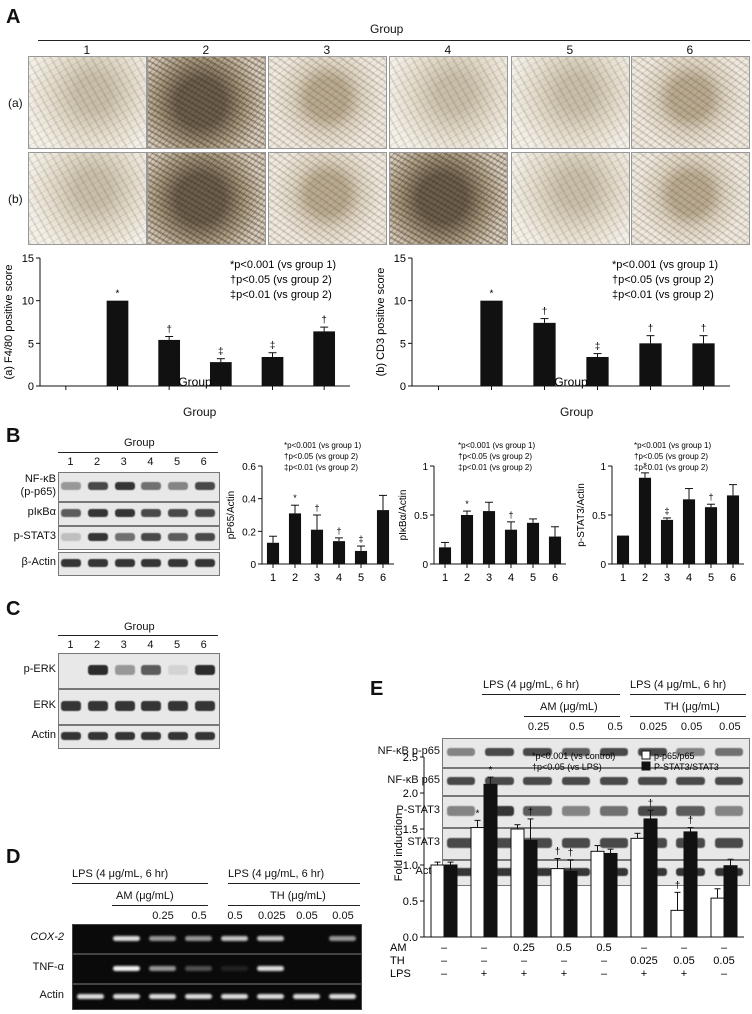 The image size is (752, 1014). Describe the element at coordinates (70, 462) in the screenshot. I see `lane-number-1: 1` at that location.